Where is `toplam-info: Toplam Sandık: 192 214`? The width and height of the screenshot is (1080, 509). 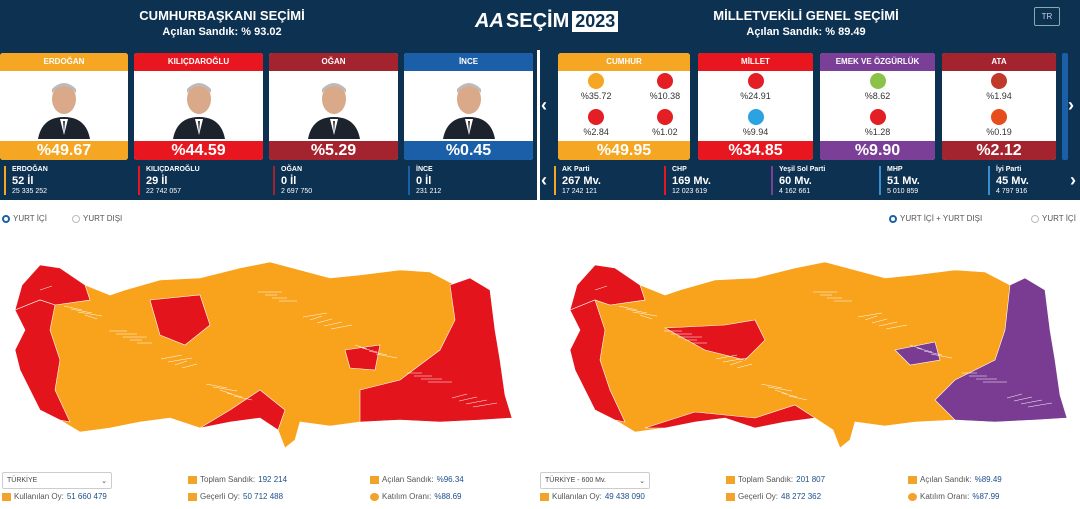 toplam-info: Toplam Sandık: 192 214 is located at coordinates (237, 479).